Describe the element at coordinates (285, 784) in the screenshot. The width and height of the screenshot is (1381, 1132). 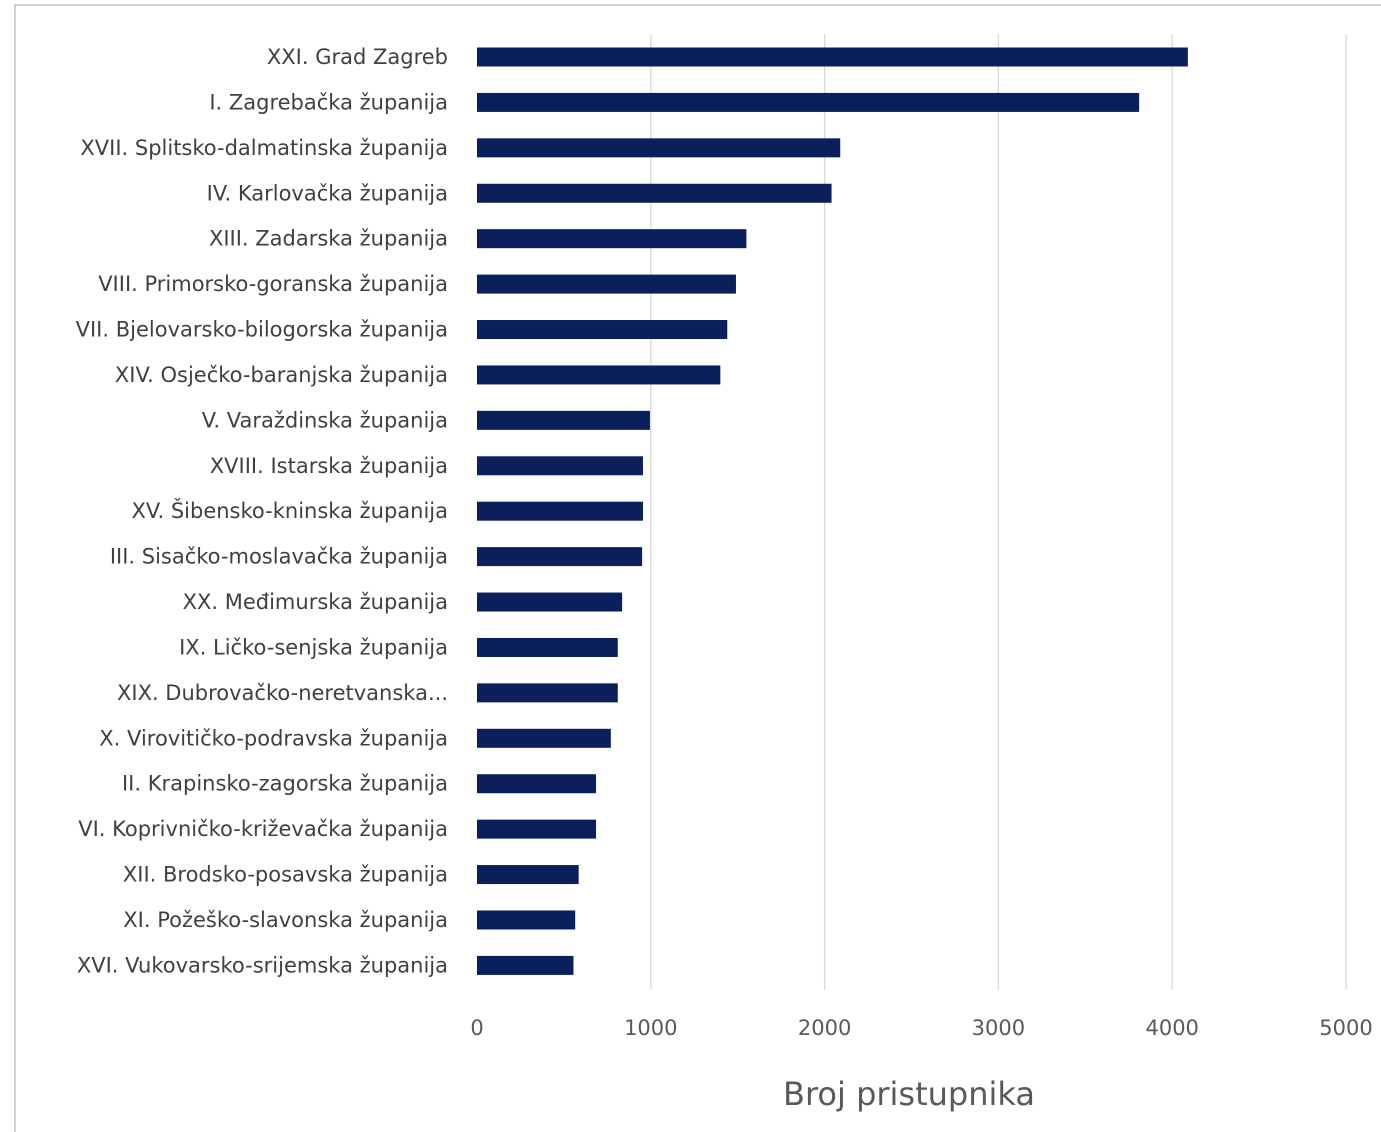
I see `category-label: II. Krapinsko-zagorska županija` at that location.